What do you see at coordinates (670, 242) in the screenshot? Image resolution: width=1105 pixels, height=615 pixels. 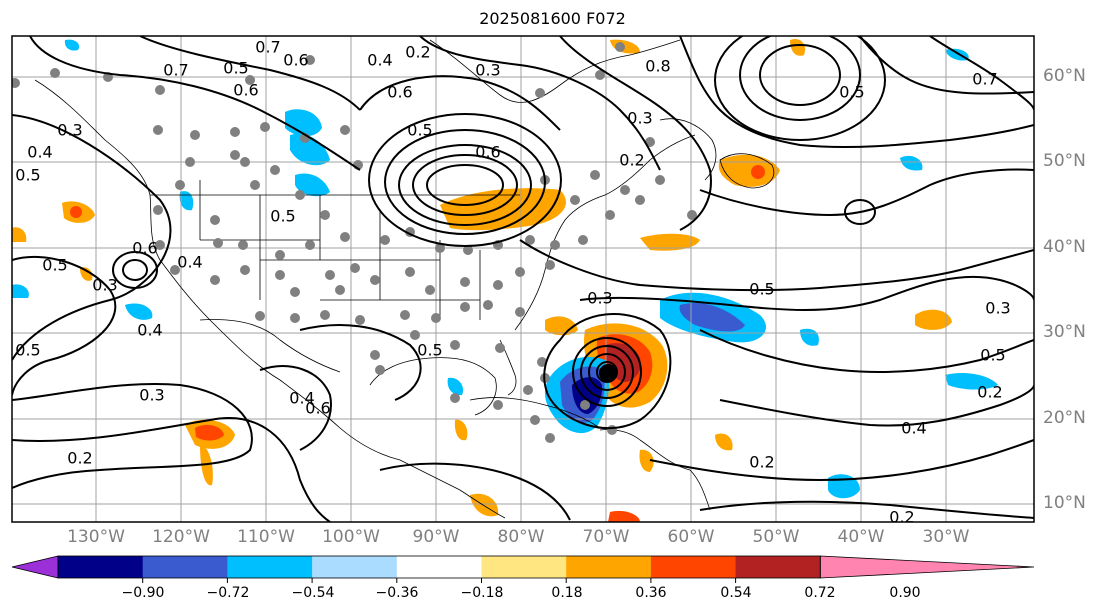 I see `shade-orange-midatl` at bounding box center [670, 242].